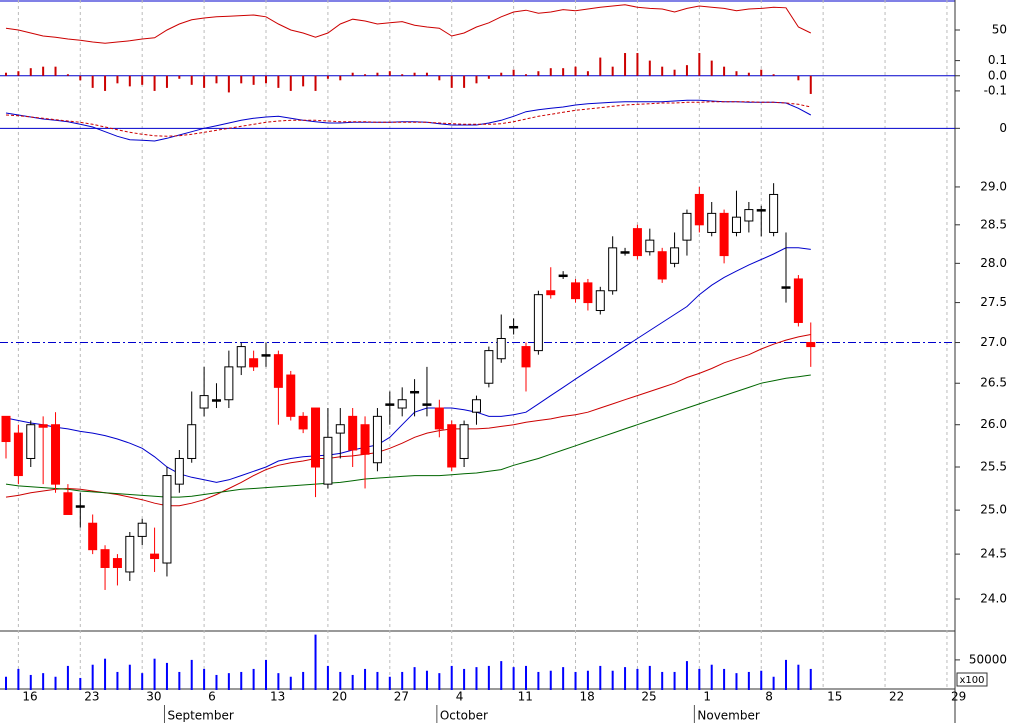  I want to click on y-tick-label: 0.1, so click(997, 60).